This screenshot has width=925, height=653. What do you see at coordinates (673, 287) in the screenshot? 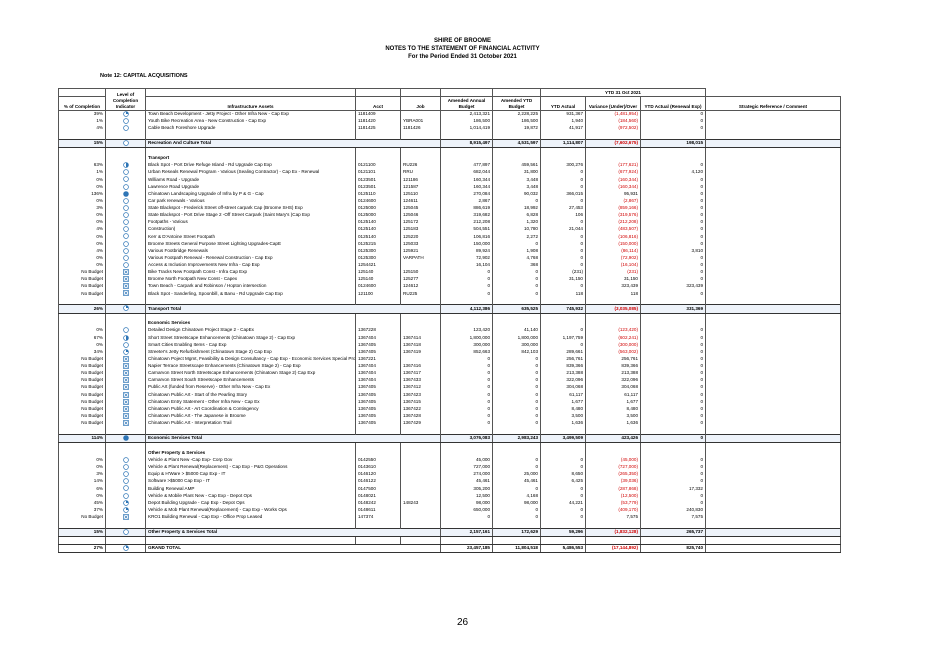
I see `amount-cell: 323,439` at bounding box center [673, 287].